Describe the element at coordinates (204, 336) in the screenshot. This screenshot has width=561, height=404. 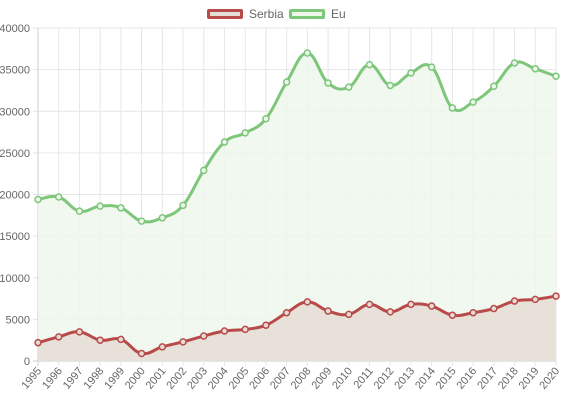
I see `data-point-serbia-2003` at that location.